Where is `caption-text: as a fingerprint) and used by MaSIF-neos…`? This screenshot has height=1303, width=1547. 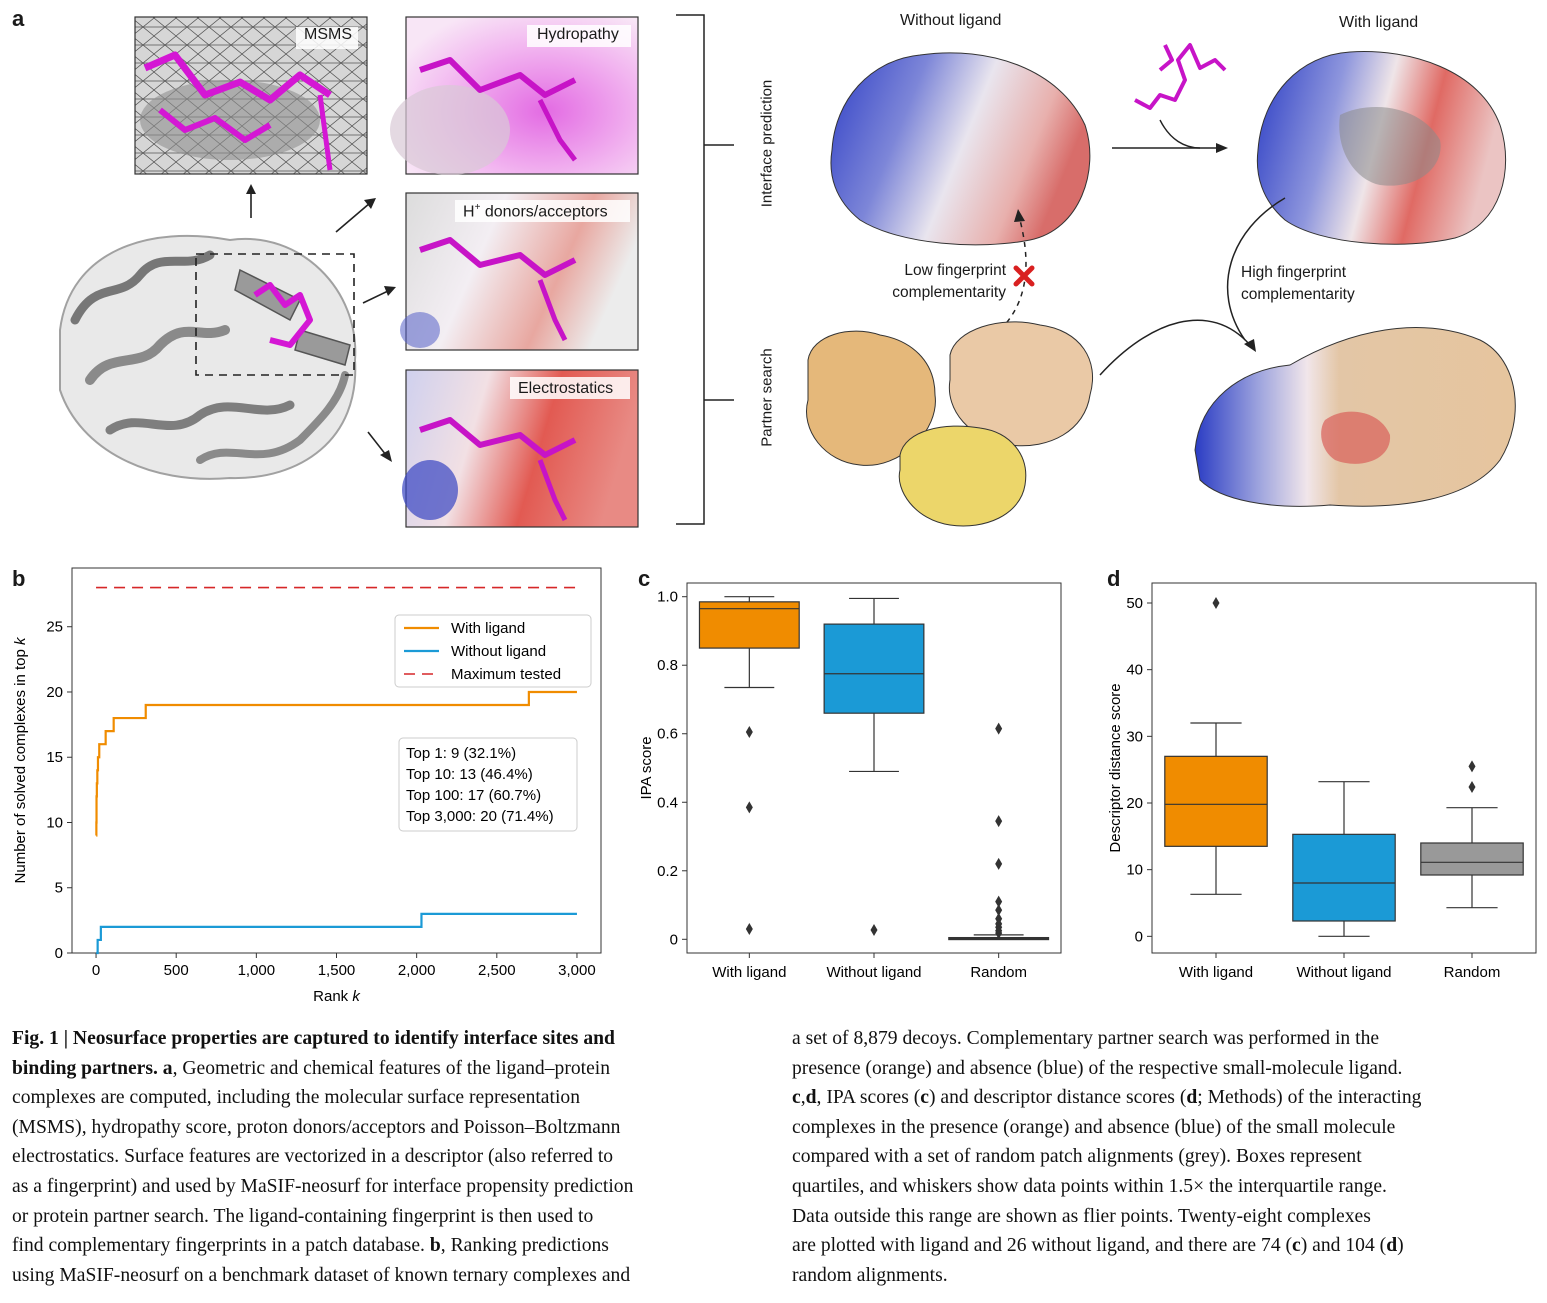
caption-text: as a fingerprint) and used by MaSIF-neos… is located at coordinates (323, 1186).